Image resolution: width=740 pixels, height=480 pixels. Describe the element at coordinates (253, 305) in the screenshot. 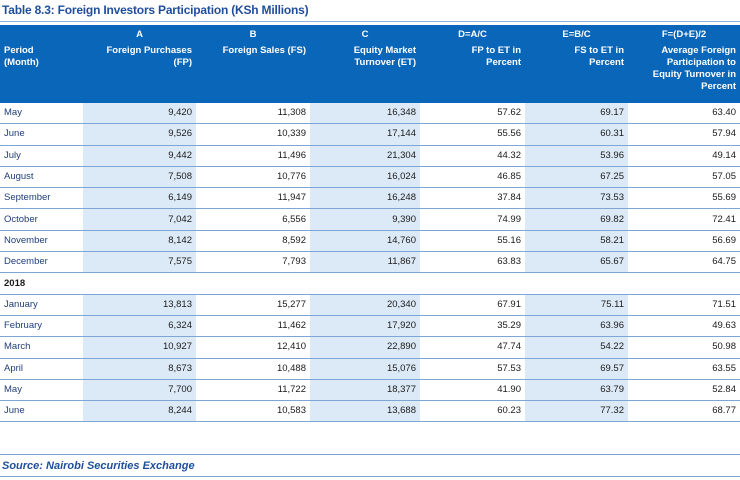

I see `value-cell: 15,277` at that location.